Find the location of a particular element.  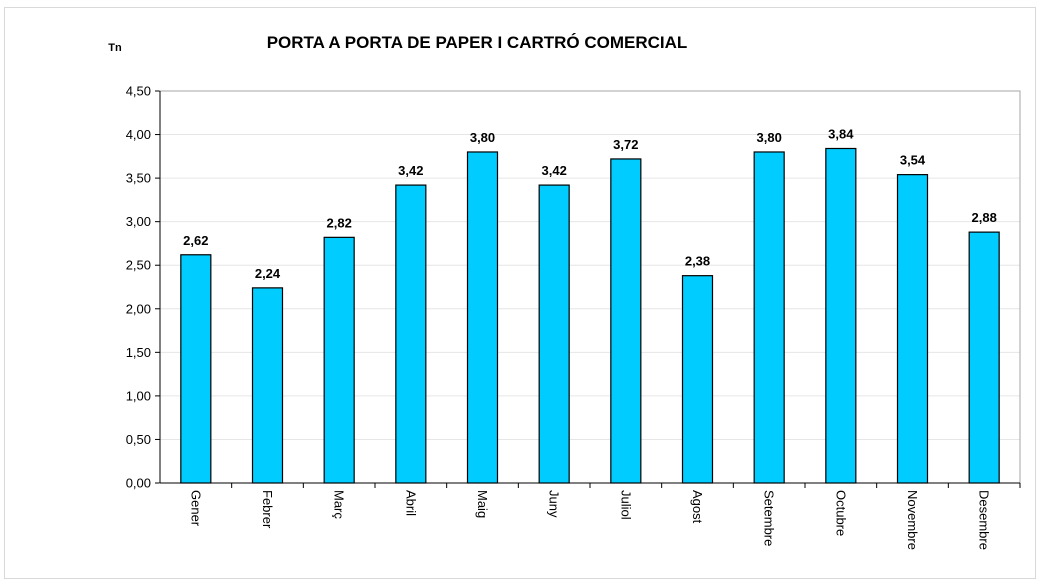

data-label: 2,38 is located at coordinates (697, 261).